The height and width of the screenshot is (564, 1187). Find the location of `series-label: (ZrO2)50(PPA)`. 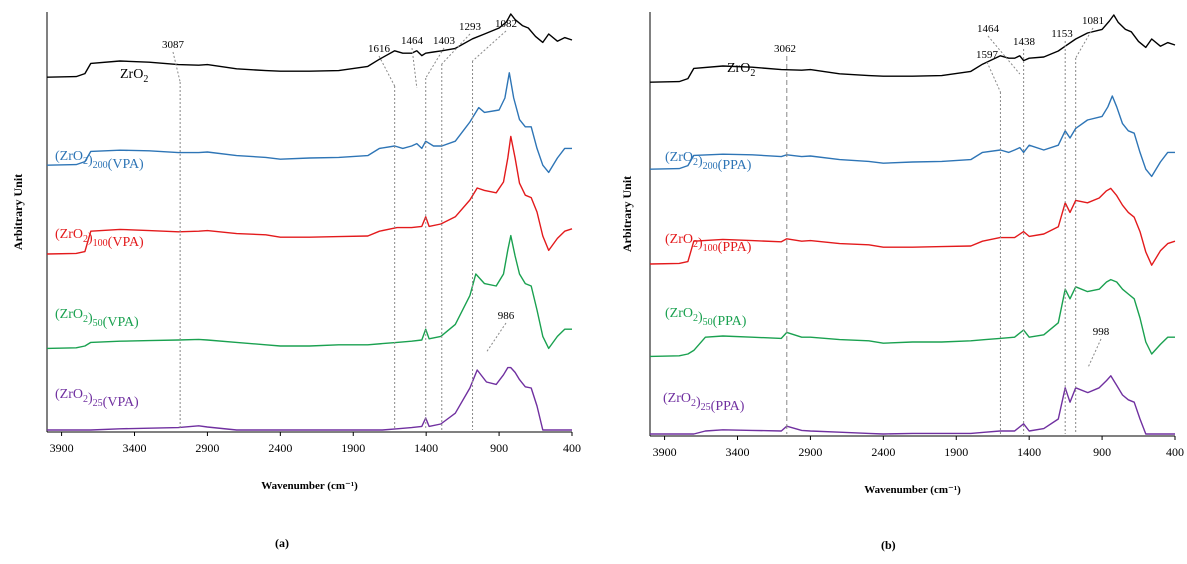

series-label: (ZrO2)50(PPA) is located at coordinates (706, 317).